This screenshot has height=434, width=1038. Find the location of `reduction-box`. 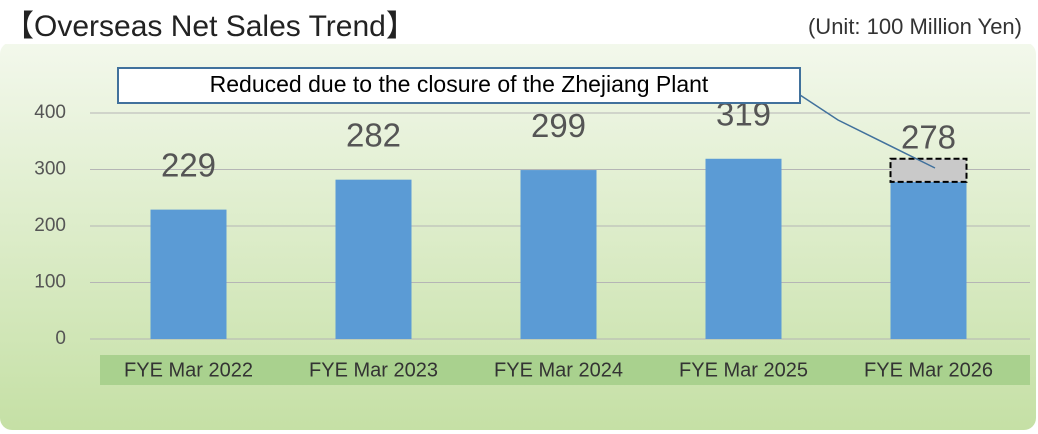

reduction-box is located at coordinates (928, 170).